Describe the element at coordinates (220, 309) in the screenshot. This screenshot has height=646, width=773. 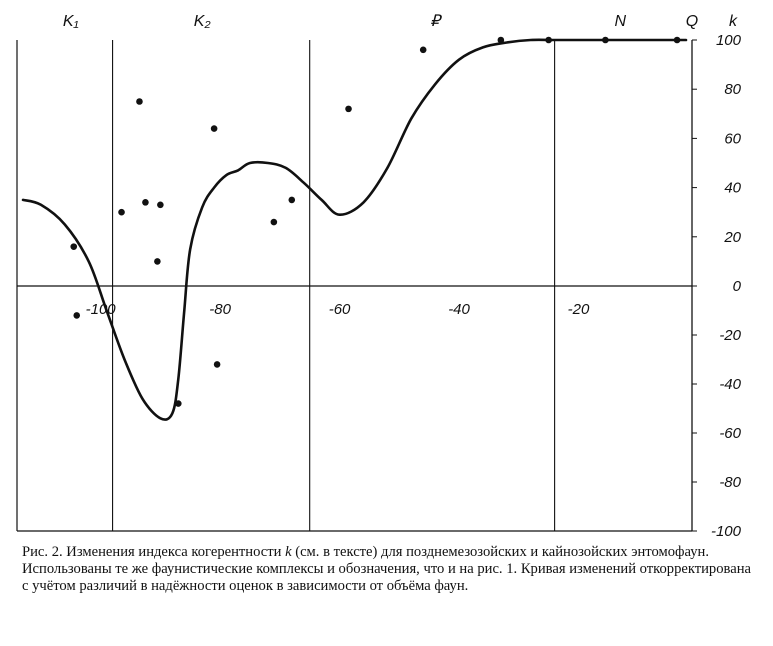
I see `x-tick-label: -80` at that location.